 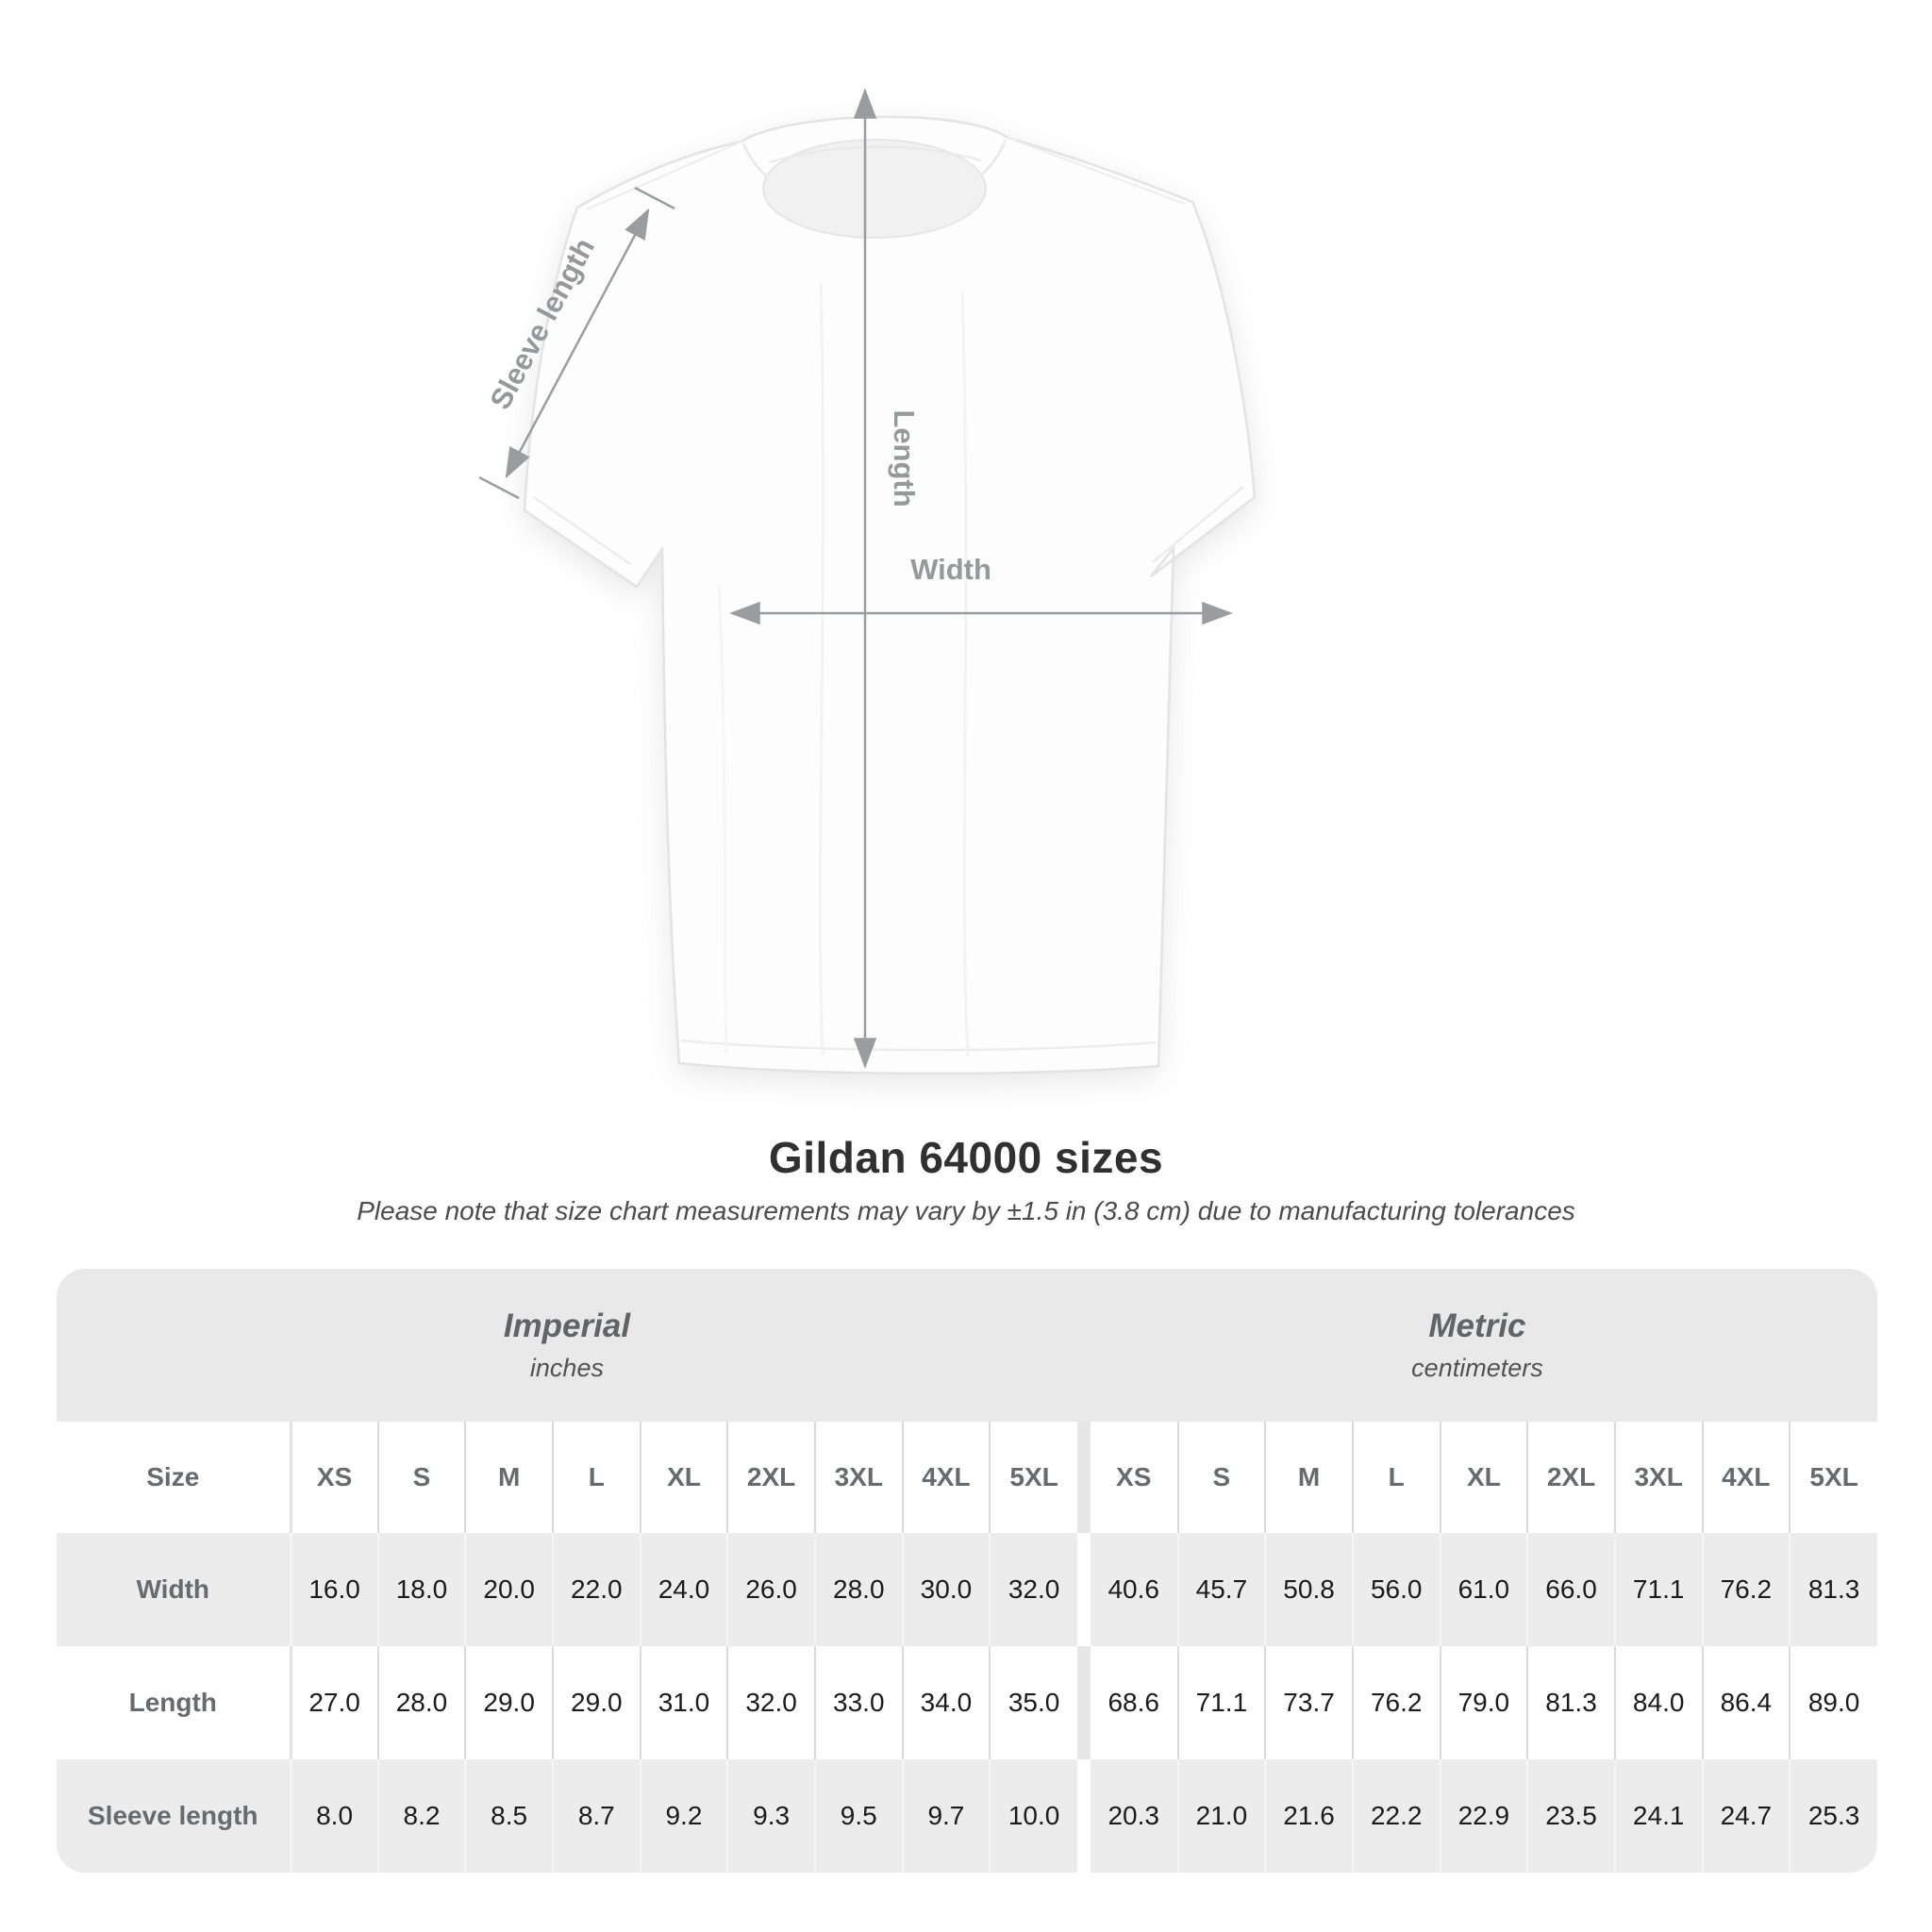 I want to click on row-label: Width, so click(x=173, y=1589).